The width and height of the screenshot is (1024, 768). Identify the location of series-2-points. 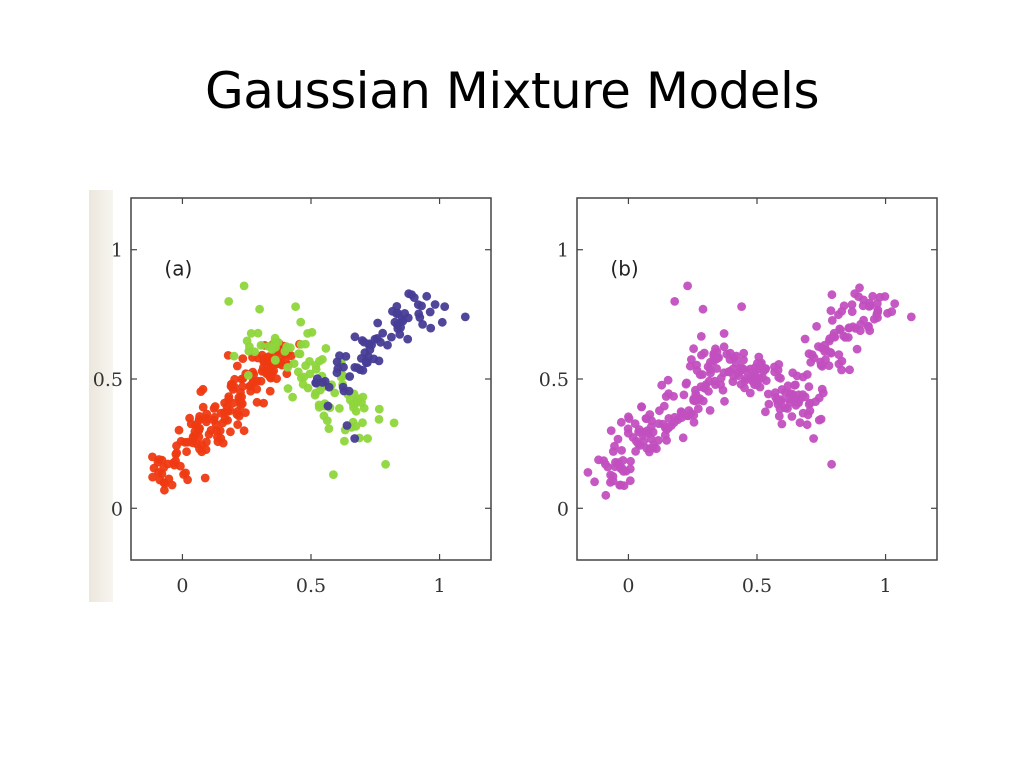
(390, 366).